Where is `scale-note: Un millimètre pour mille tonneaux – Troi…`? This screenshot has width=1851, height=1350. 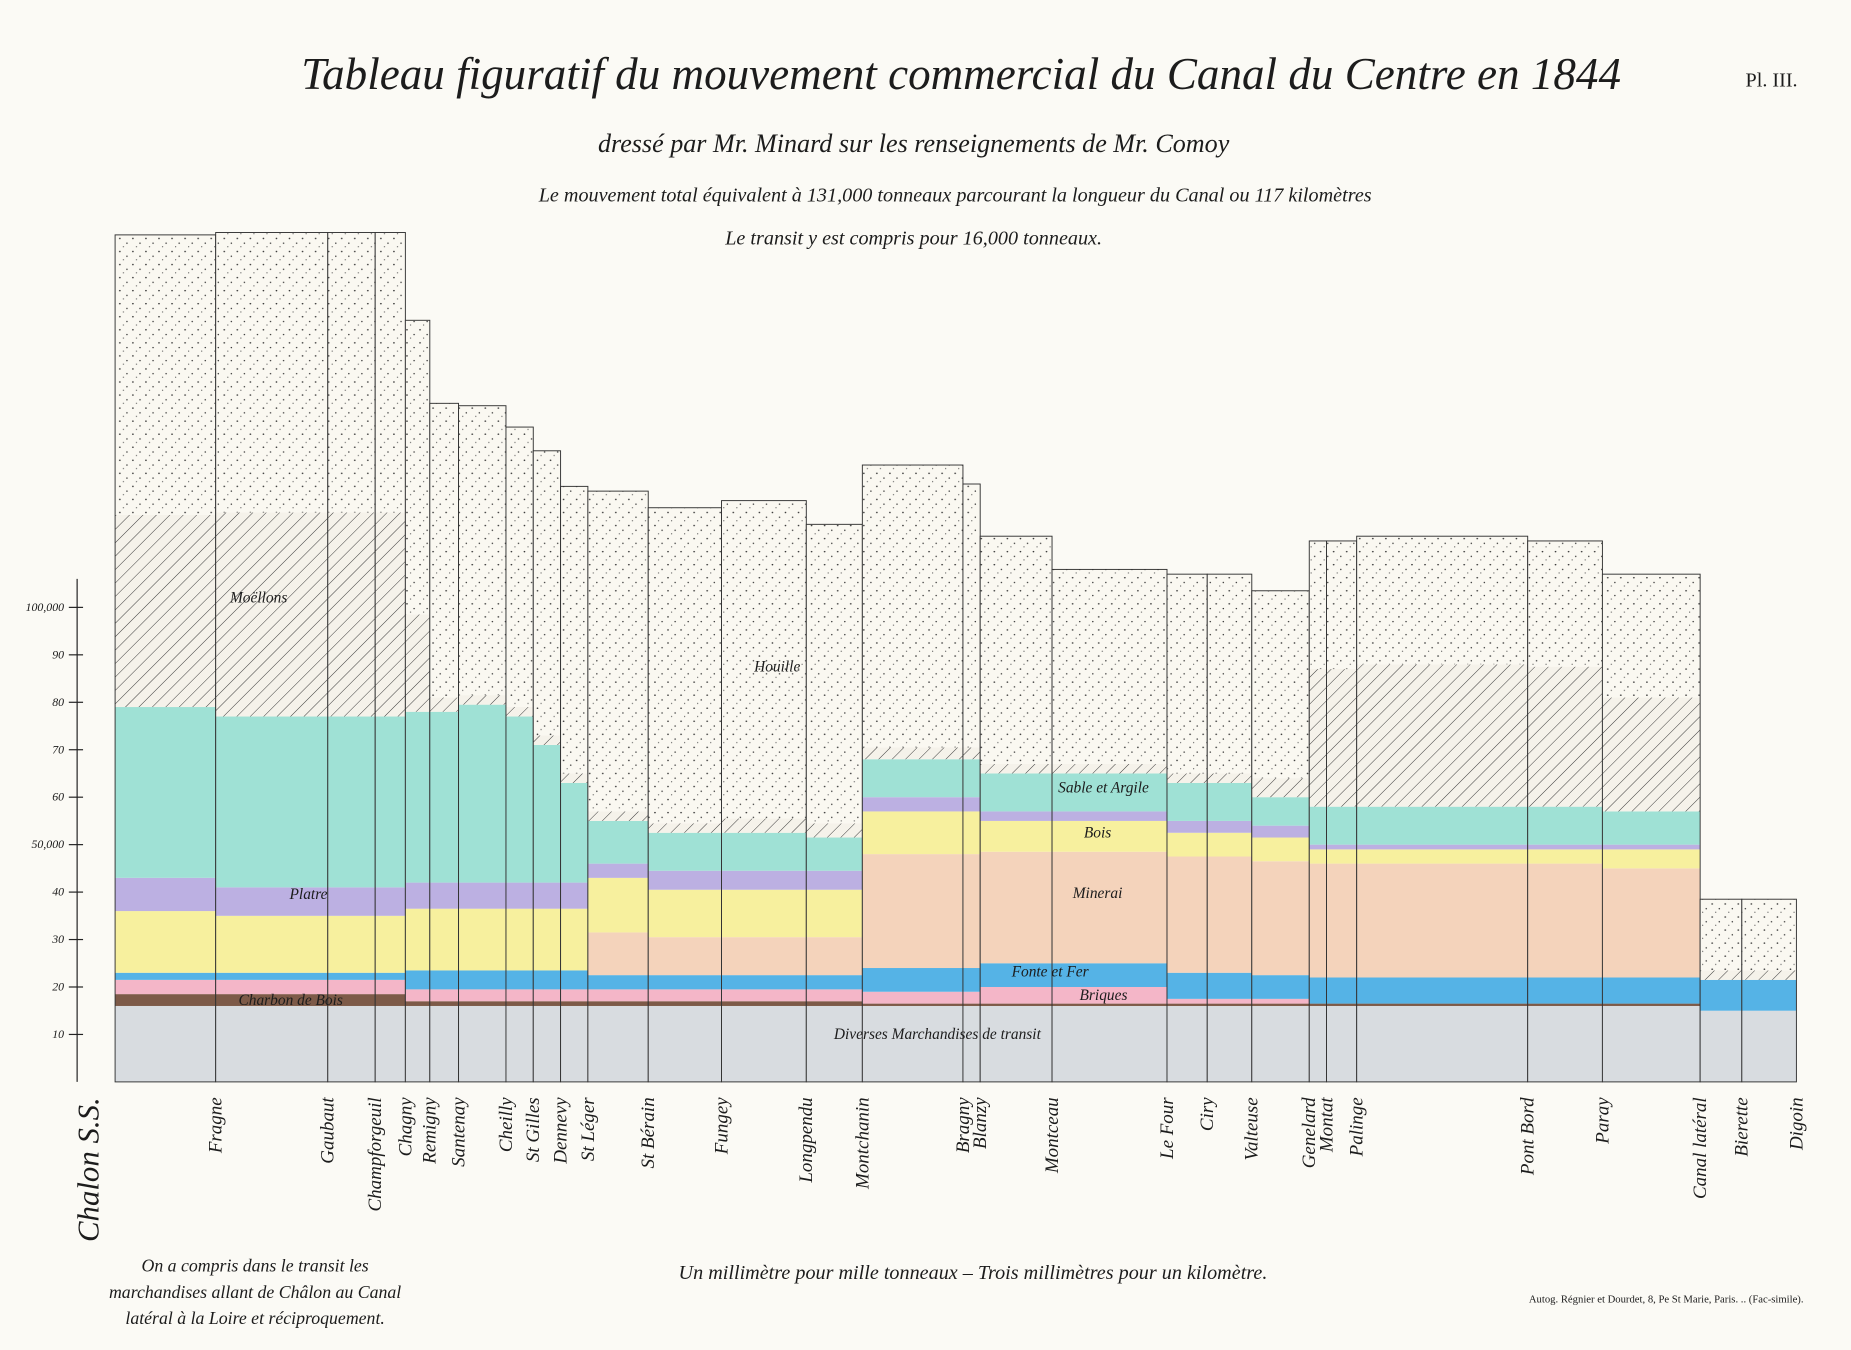 scale-note: Un millimètre pour mille tonneaux – Troi… is located at coordinates (973, 1273).